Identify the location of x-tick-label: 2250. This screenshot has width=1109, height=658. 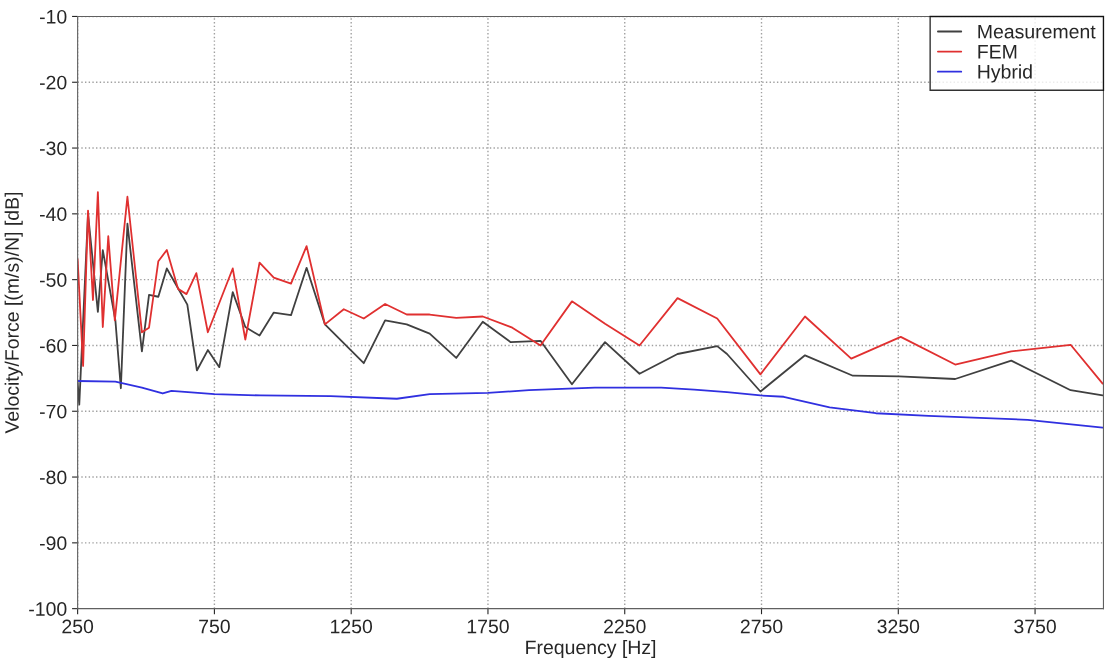
(625, 626).